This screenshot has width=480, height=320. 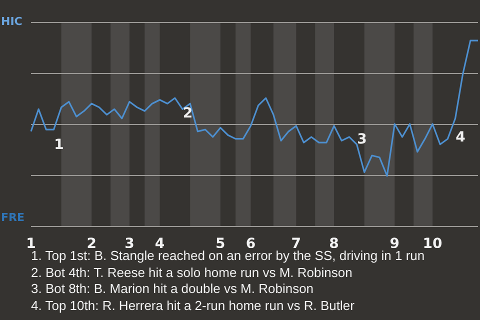 What do you see at coordinates (461, 138) in the screenshot?
I see `annotation: 4` at bounding box center [461, 138].